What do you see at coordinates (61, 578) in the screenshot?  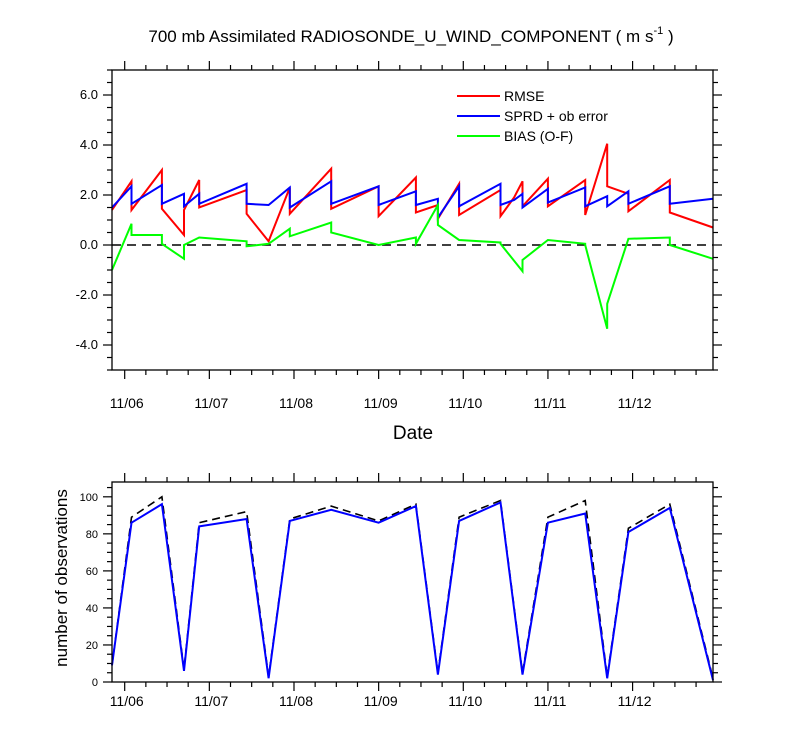 I see `bottom-y-axis-label: number of observations` at bounding box center [61, 578].